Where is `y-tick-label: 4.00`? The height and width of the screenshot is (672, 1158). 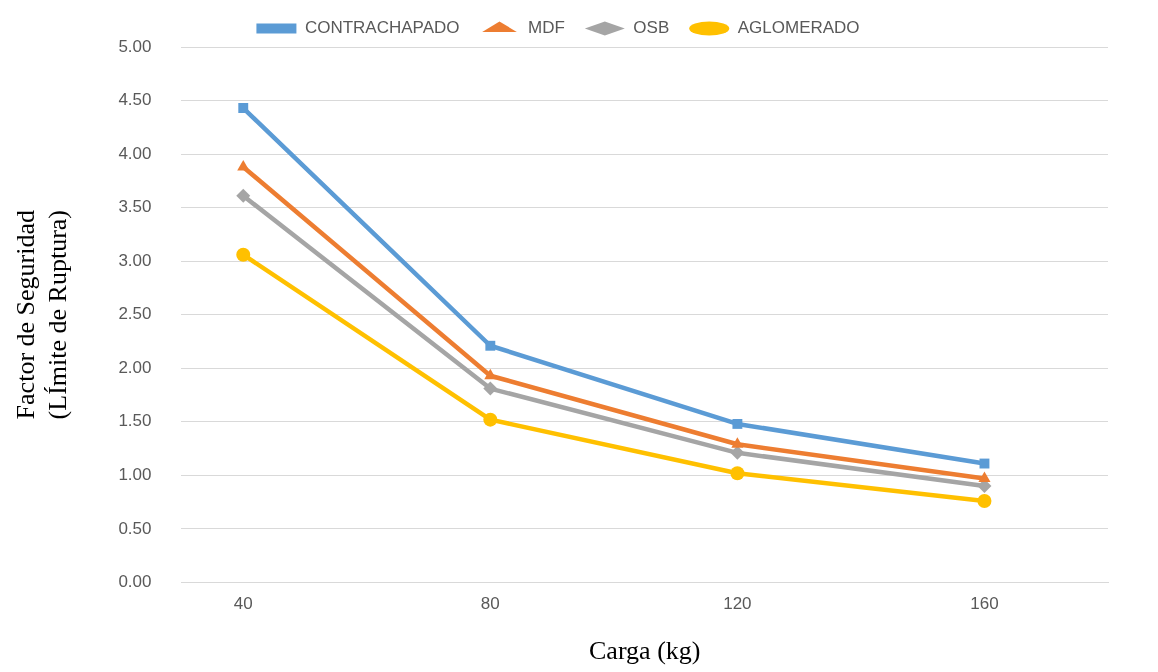 y-tick-label: 4.00 is located at coordinates (135, 153).